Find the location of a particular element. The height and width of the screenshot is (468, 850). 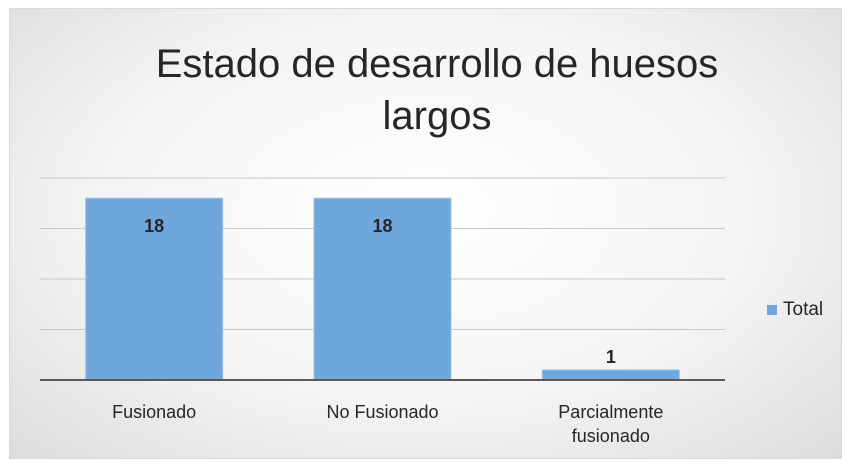

legend-swatch is located at coordinates (772, 310).